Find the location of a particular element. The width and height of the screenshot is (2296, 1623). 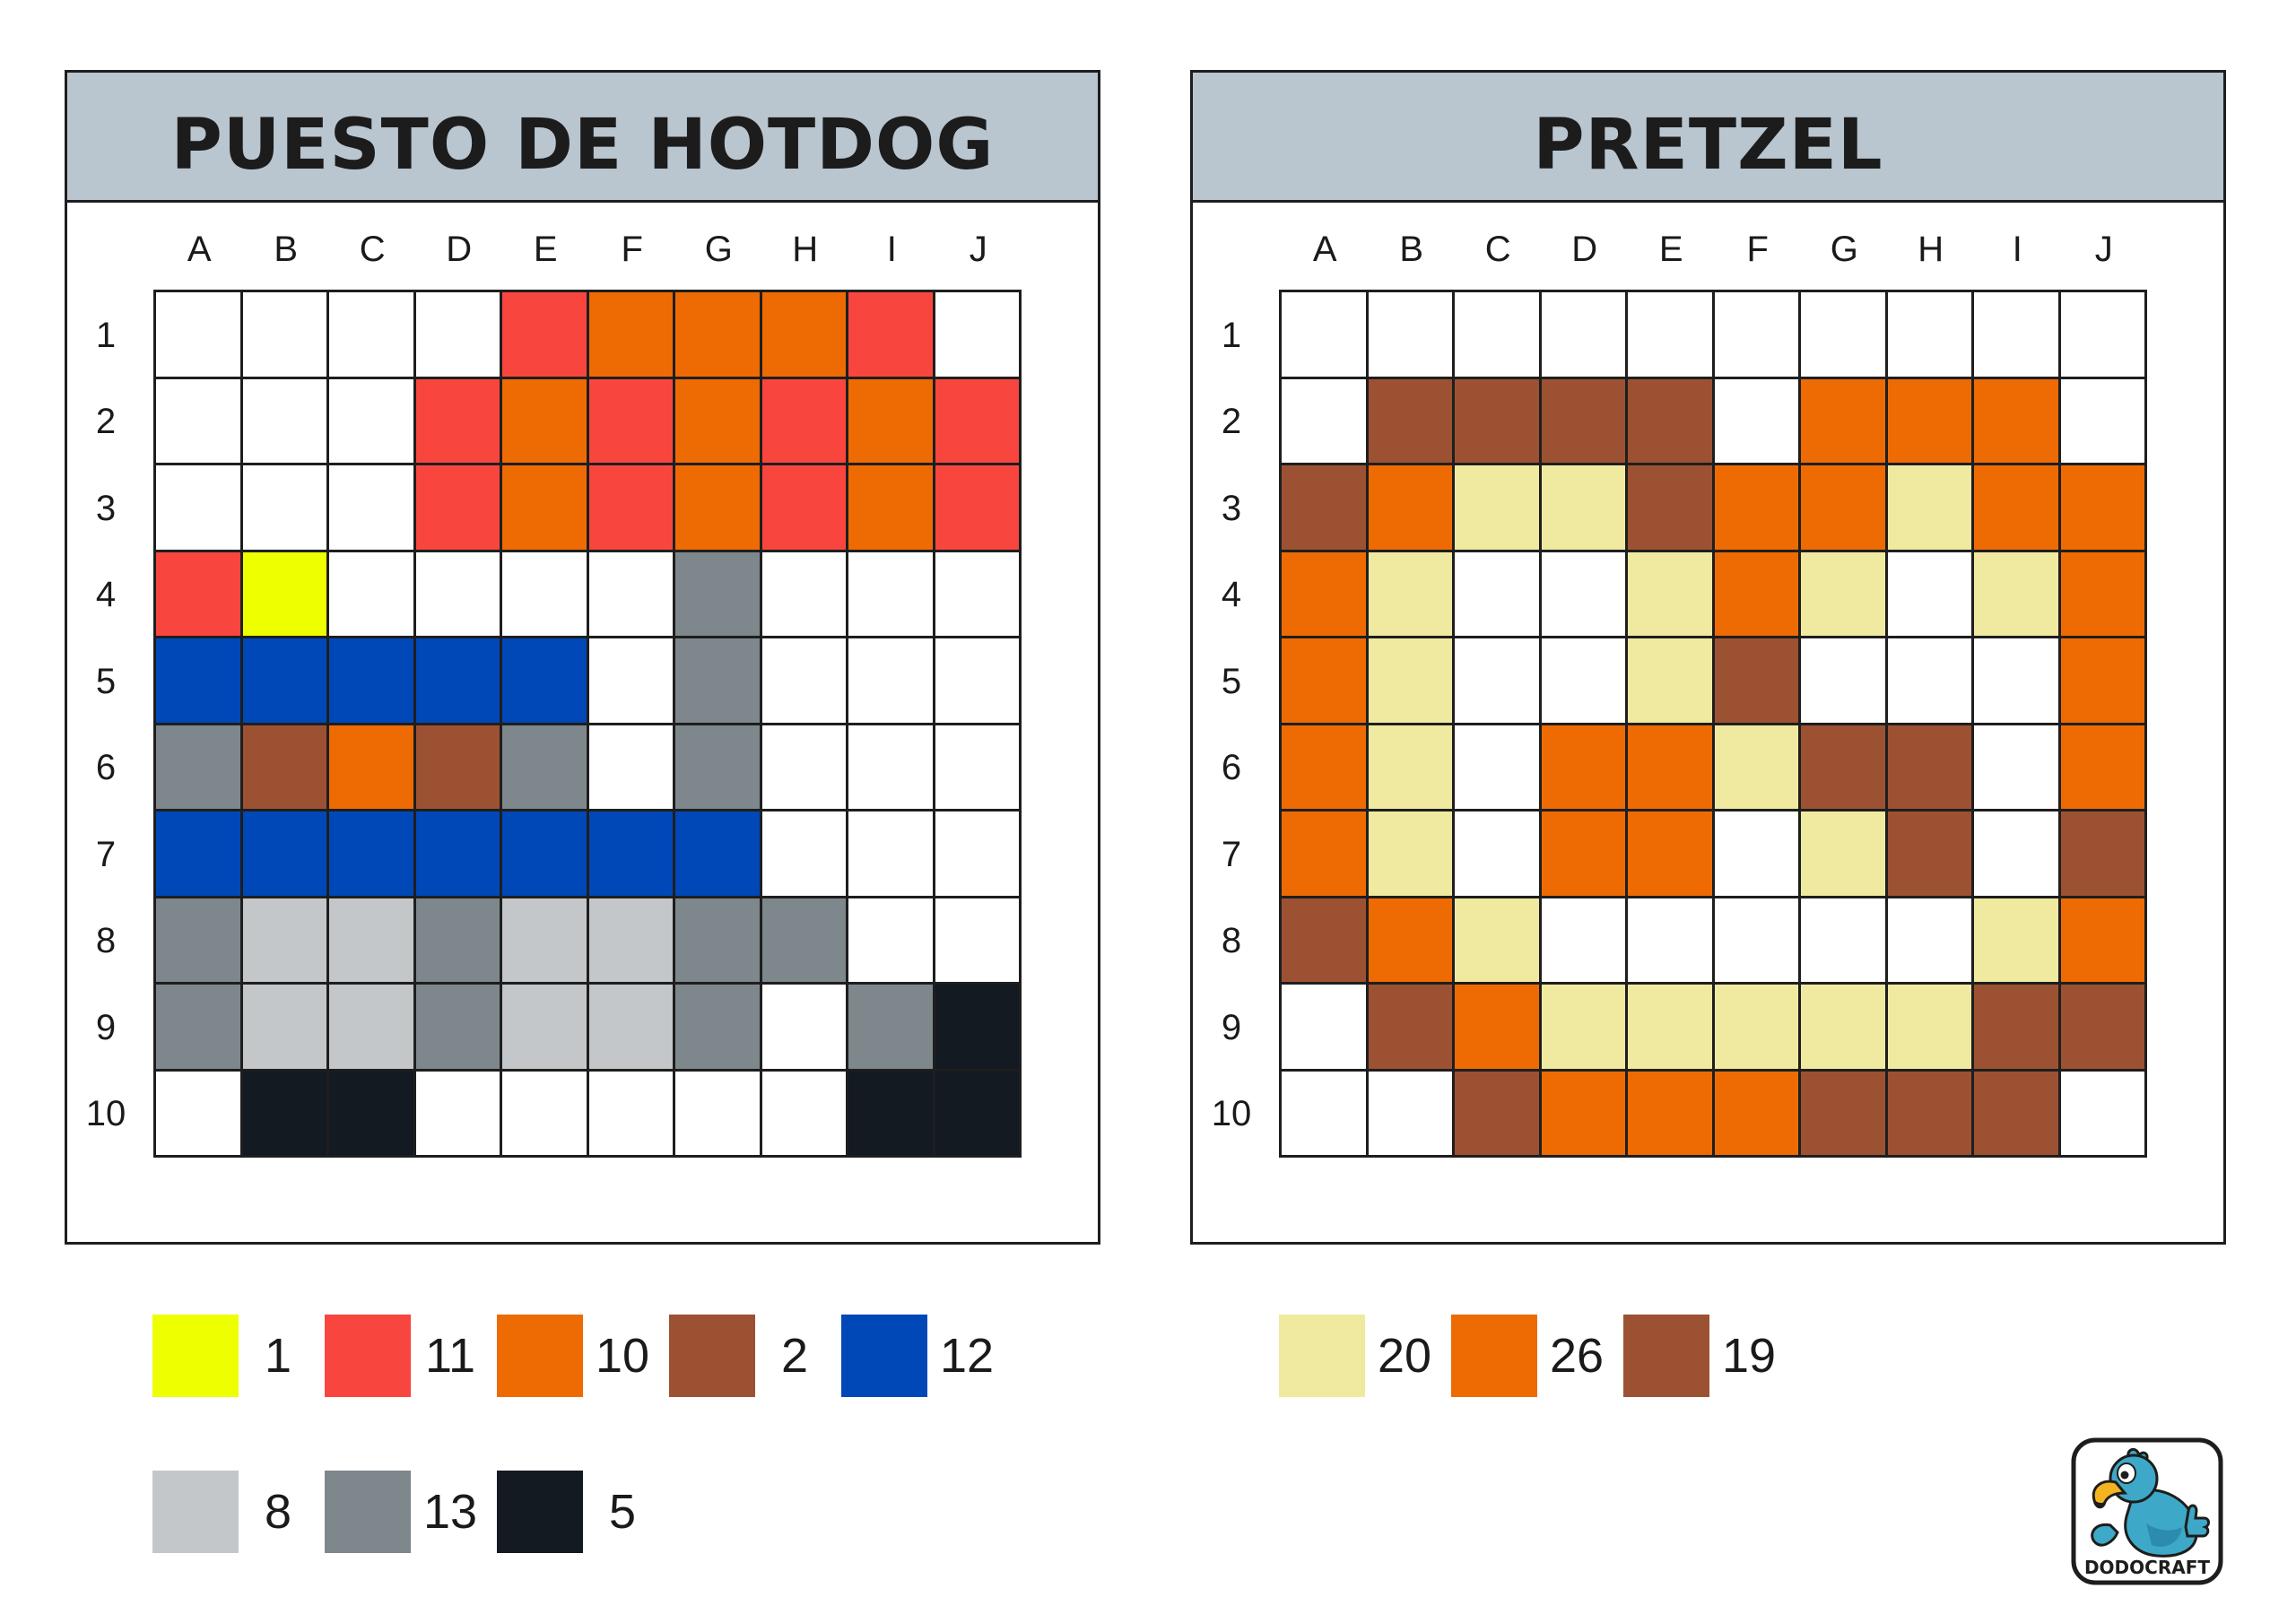

grid-cell-g9 is located at coordinates (1844, 1028).